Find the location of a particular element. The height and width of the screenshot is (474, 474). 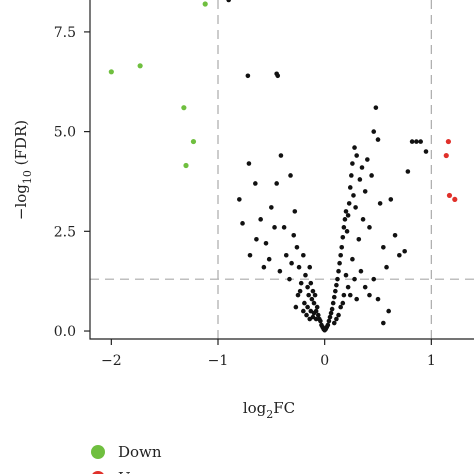

legend-marker-down is located at coordinates (98, 452).